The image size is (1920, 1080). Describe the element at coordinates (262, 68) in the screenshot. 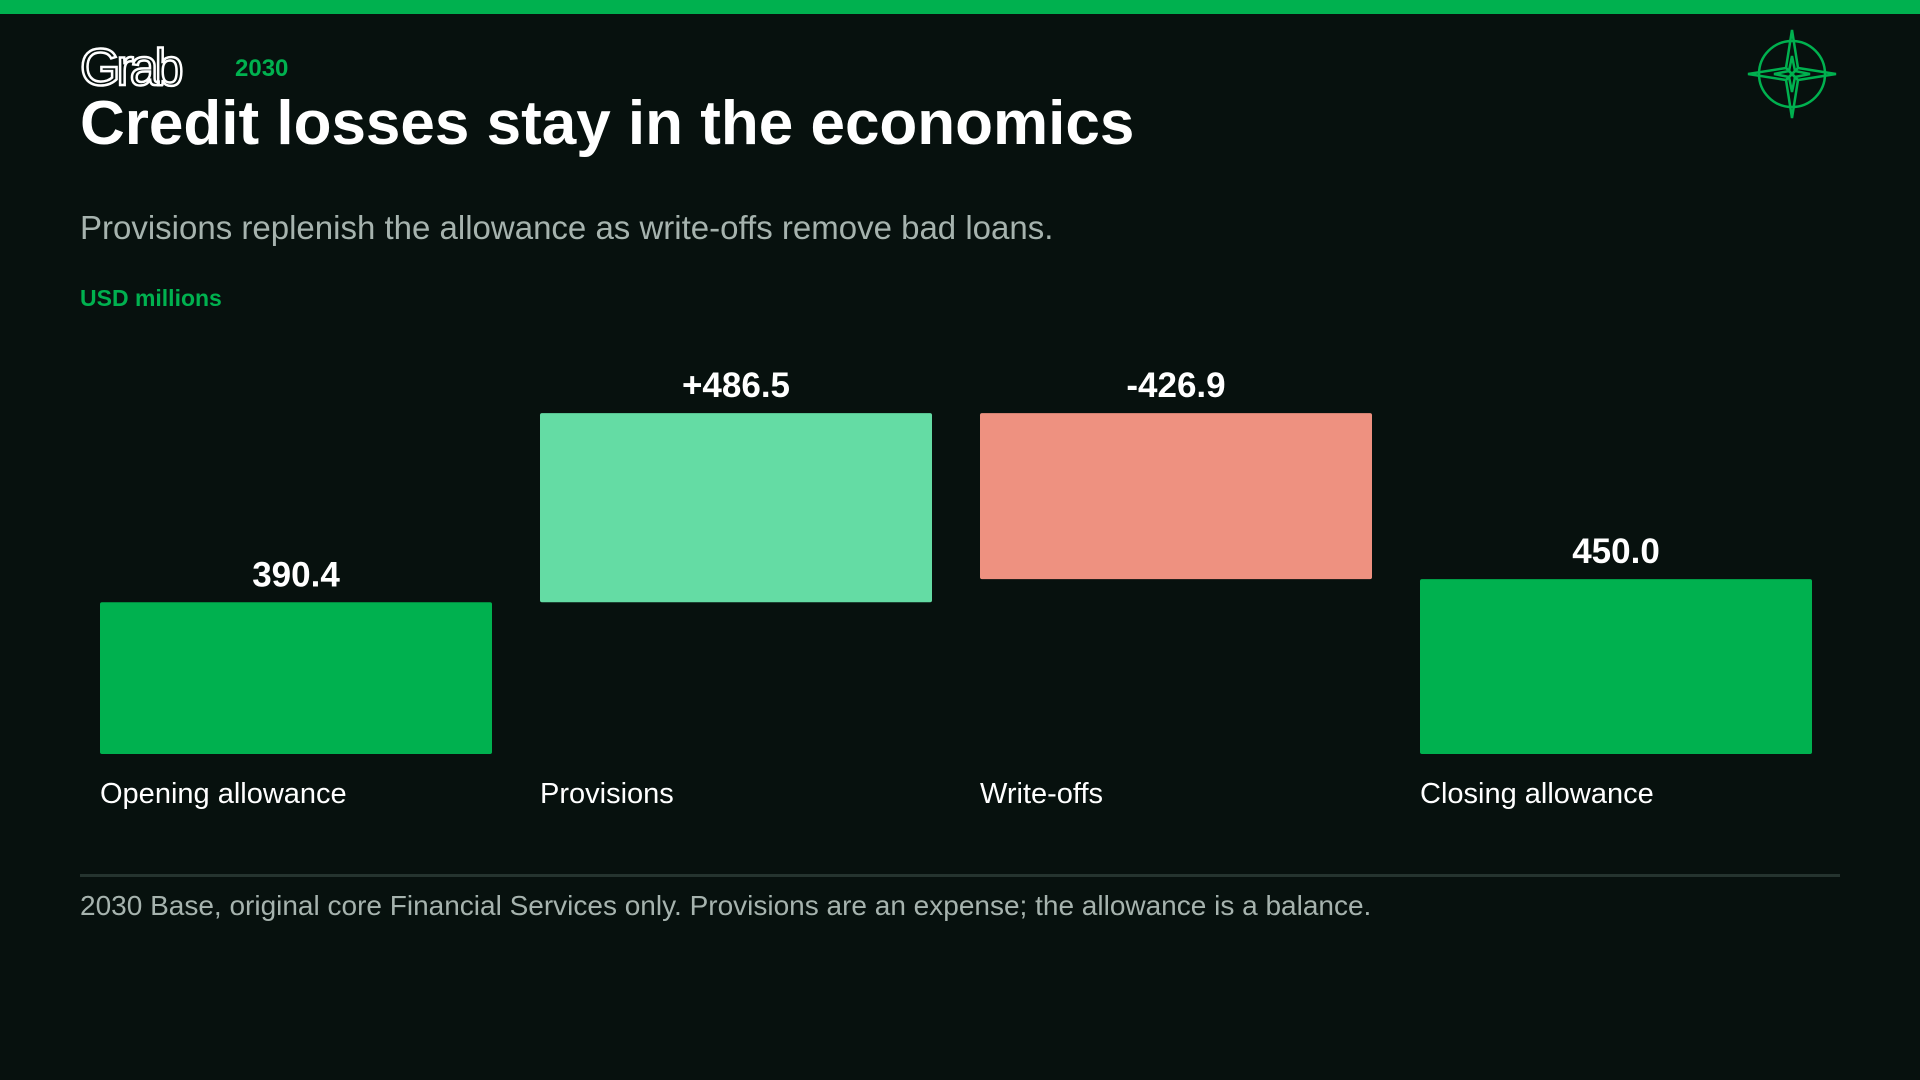

I see `brand-year: 2030` at that location.